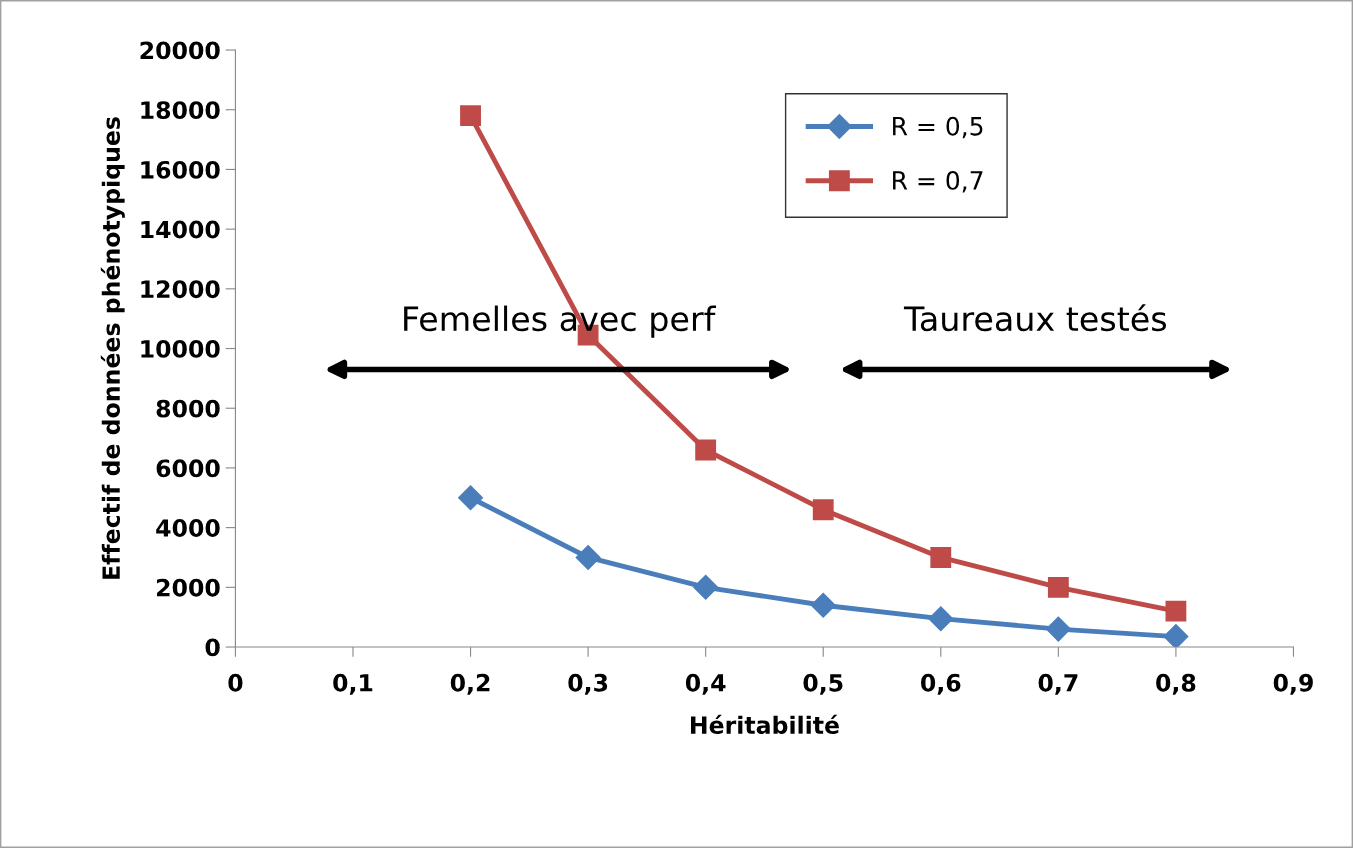  What do you see at coordinates (765, 724) in the screenshot?
I see `x-axis-title: Héritabilité` at bounding box center [765, 724].